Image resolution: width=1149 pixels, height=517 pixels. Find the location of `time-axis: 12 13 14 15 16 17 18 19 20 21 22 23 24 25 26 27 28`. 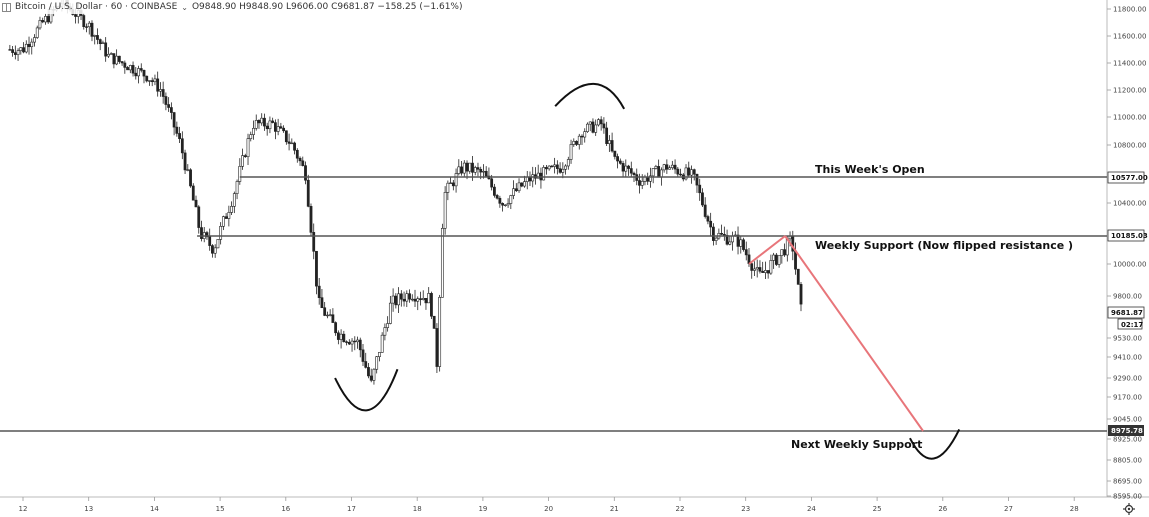

time-axis: 12 13 14 15 16 17 18 19 20 21 22 23 24 25 26 27 28 is located at coordinates (549, 505).